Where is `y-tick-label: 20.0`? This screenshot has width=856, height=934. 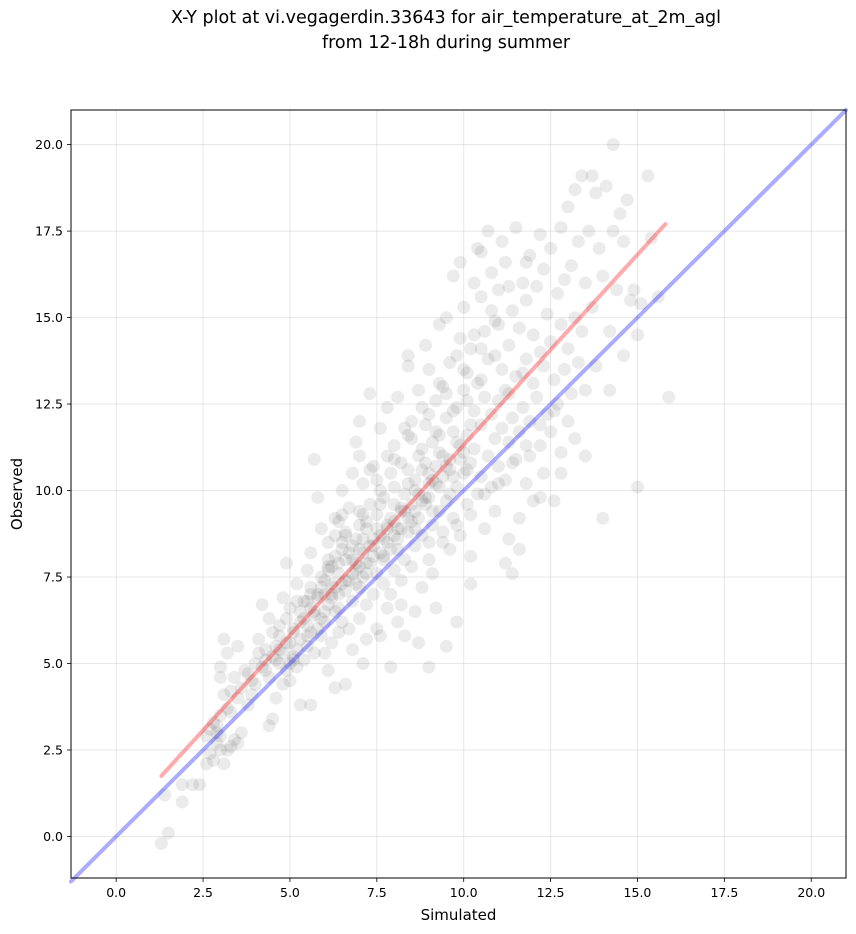
y-tick-label: 20.0 is located at coordinates (49, 144).